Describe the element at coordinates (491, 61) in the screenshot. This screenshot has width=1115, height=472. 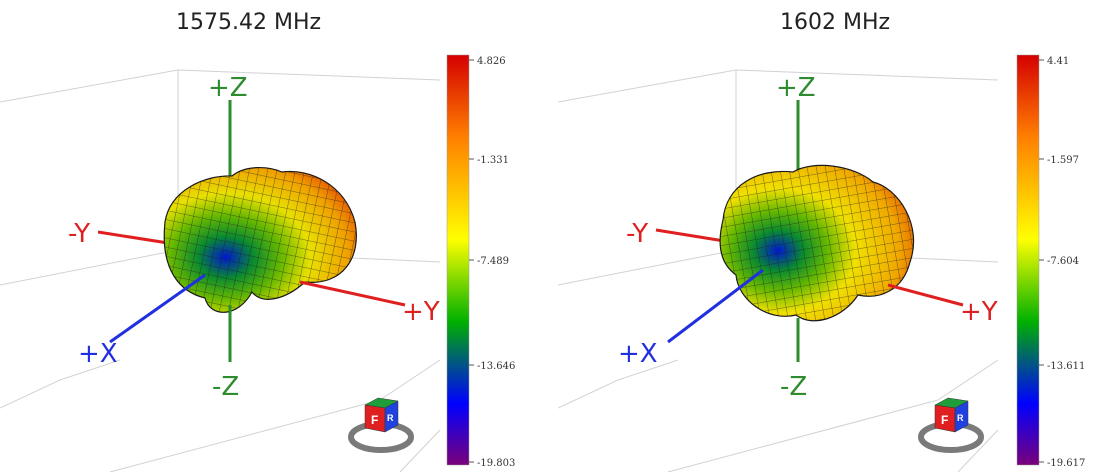
I see `colorbar-tick-max: 4.826` at that location.